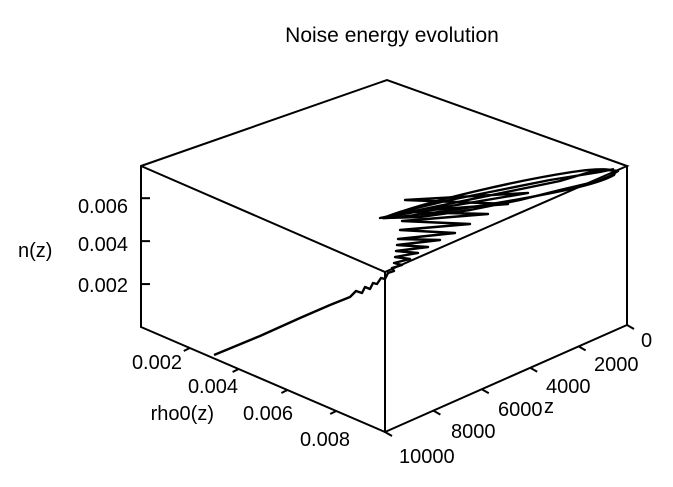  I want to click on z-tick-label-4000: 4000, so click(568, 387).